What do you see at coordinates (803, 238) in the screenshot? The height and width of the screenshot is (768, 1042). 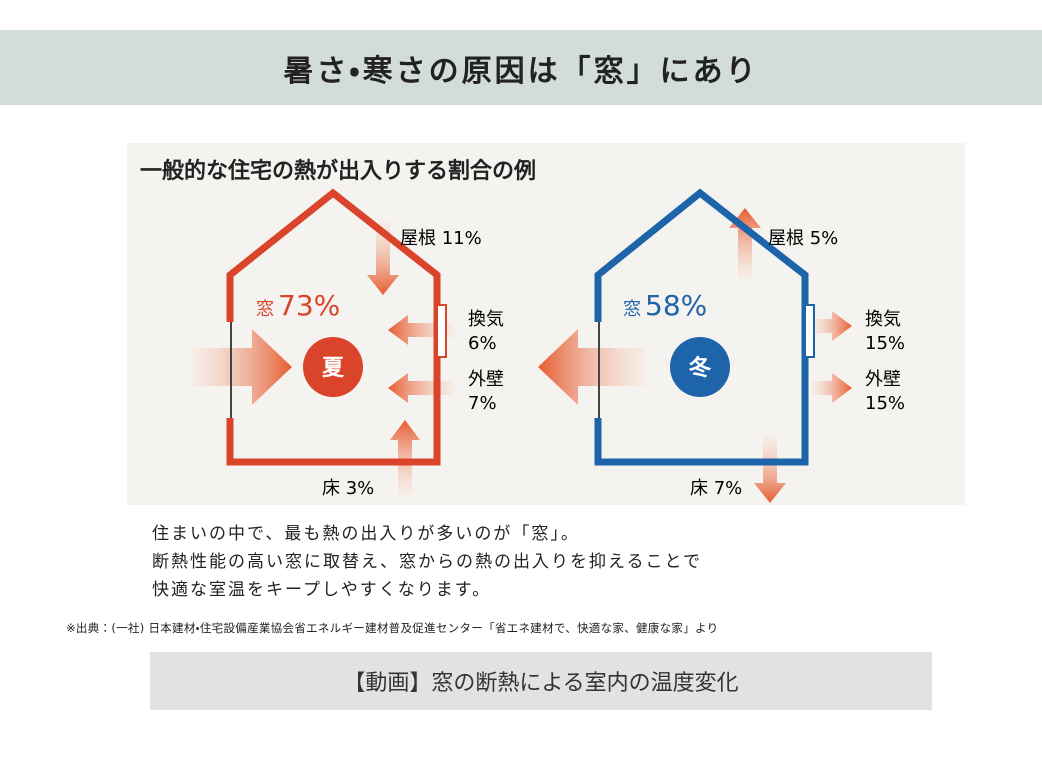 I see `winter-roof: 屋根 5%` at bounding box center [803, 238].